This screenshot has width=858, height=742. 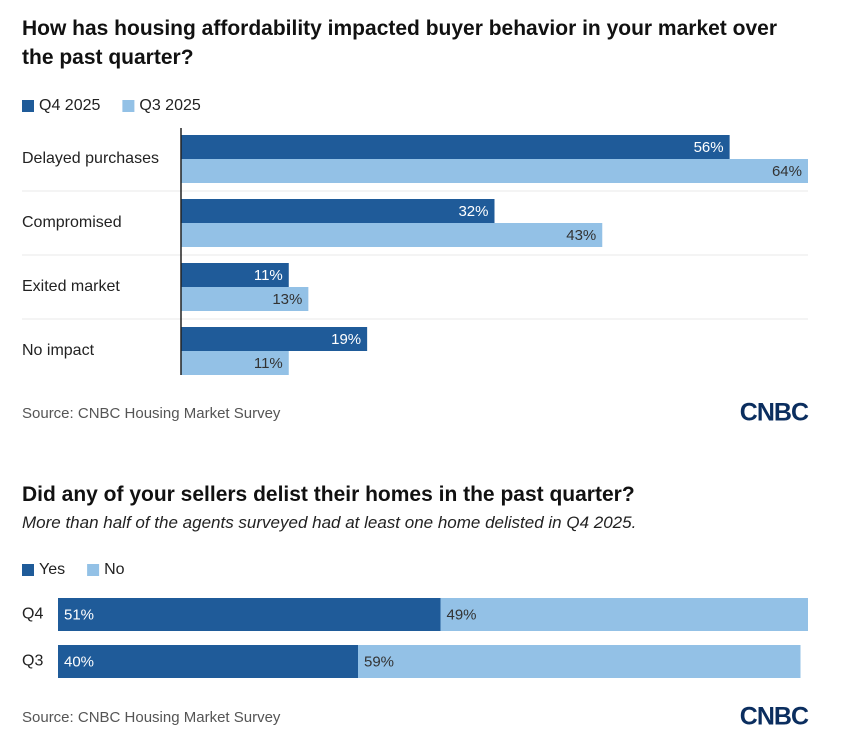 What do you see at coordinates (90, 158) in the screenshot?
I see `category-label: Delayed purchases` at bounding box center [90, 158].